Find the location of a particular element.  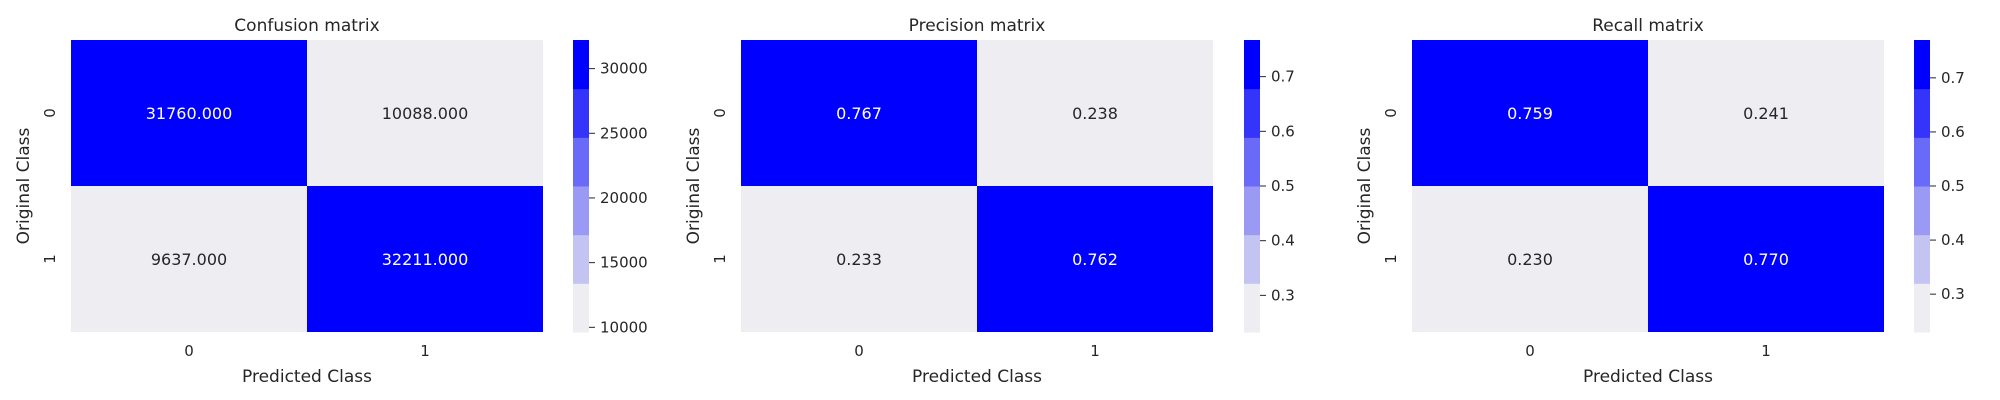

cell-value-label: 0.762 is located at coordinates (1095, 259).